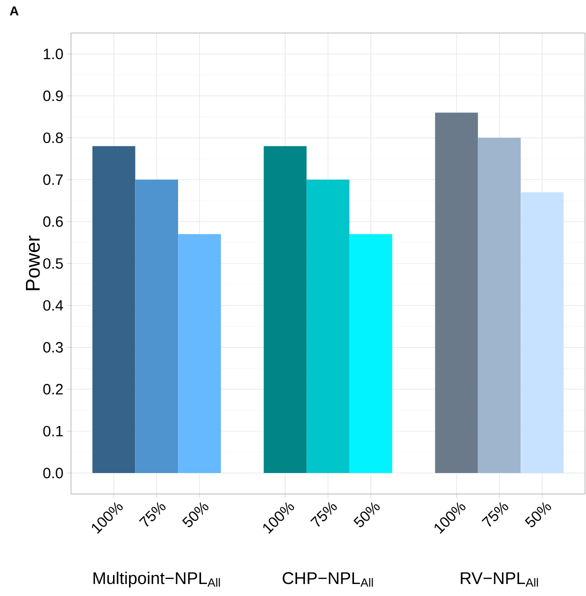 This screenshot has height=596, width=586. What do you see at coordinates (53, 305) in the screenshot?
I see `y-tick-label: 0.4` at bounding box center [53, 305].